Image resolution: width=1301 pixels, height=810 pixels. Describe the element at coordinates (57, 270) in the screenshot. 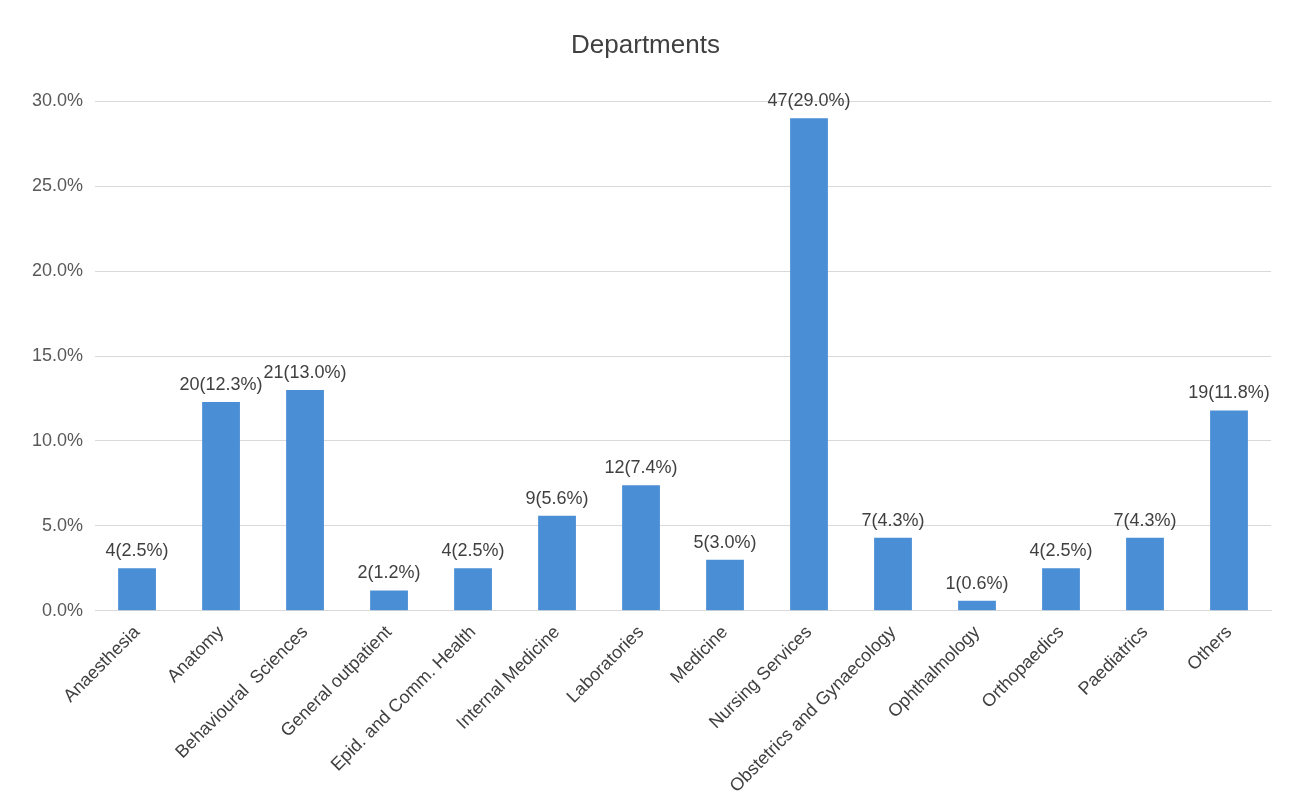

I see `y-tick-label: 20.0%` at that location.